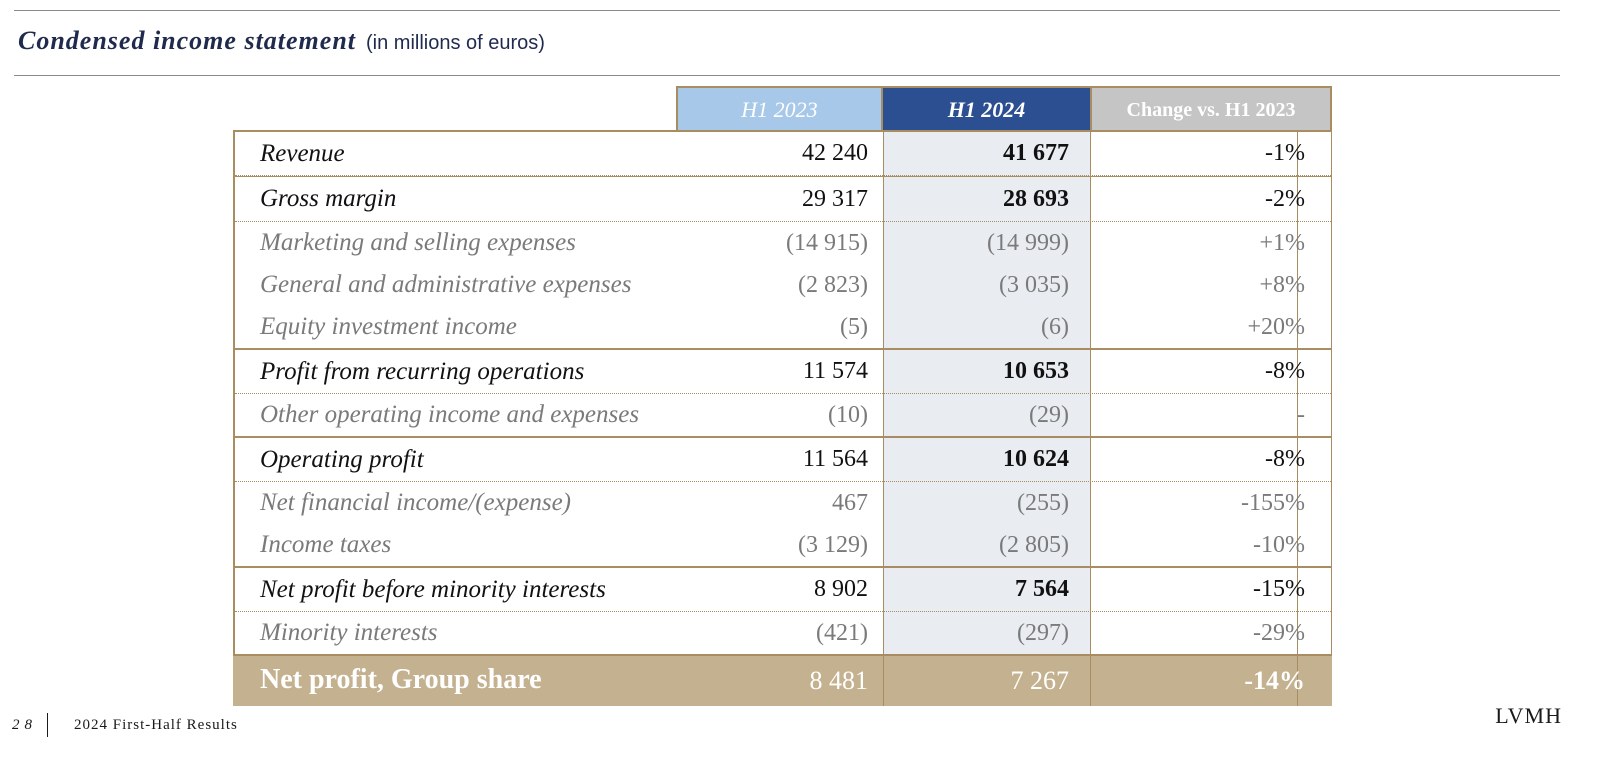  Describe the element at coordinates (1301, 414) in the screenshot. I see `cell-change: -` at that location.